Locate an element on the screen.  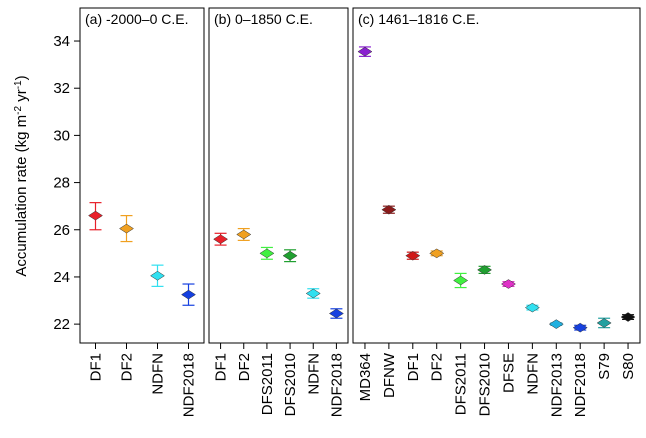
panel-title: (b) 0–1850 C.E. is located at coordinates (263, 19).